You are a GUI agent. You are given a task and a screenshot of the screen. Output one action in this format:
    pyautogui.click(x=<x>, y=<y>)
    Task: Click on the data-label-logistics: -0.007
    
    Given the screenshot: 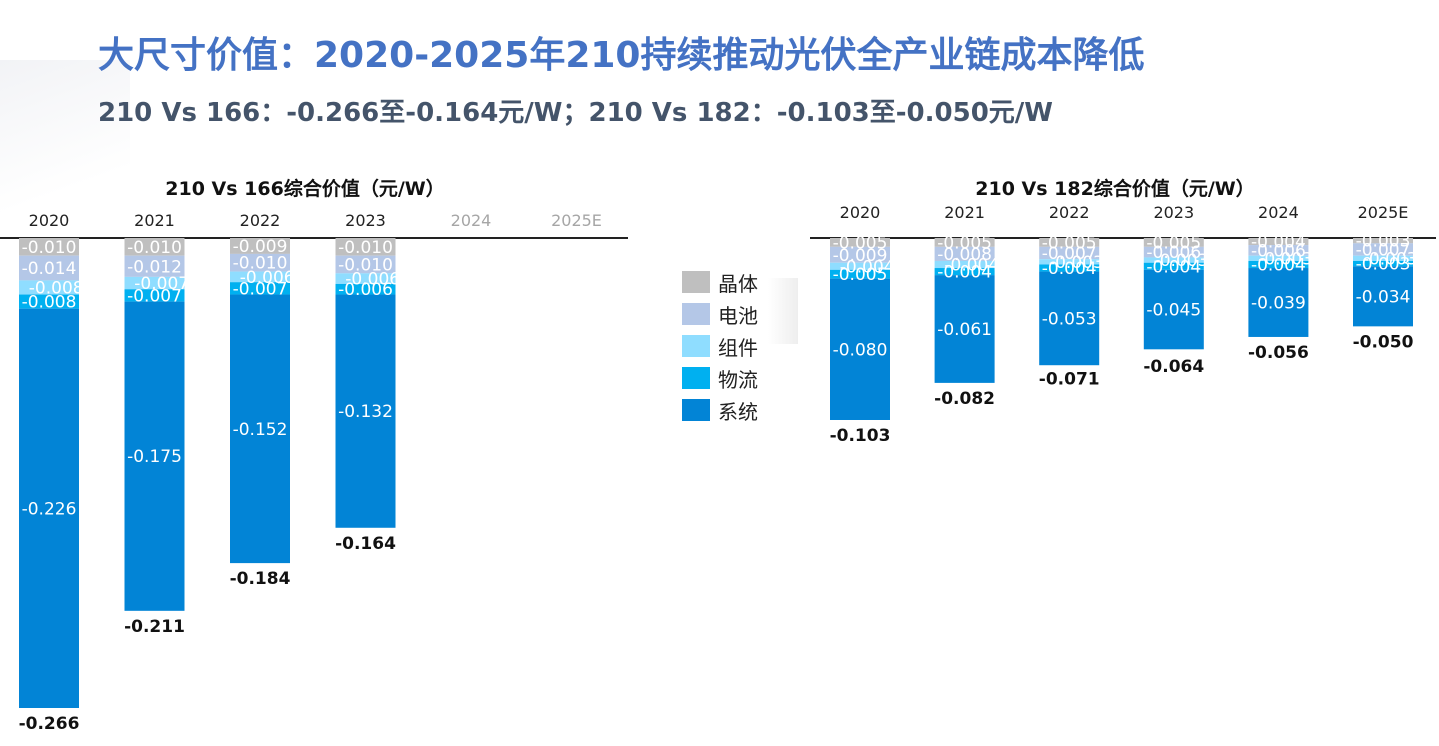 What is the action you would take?
    pyautogui.click(x=260, y=289)
    